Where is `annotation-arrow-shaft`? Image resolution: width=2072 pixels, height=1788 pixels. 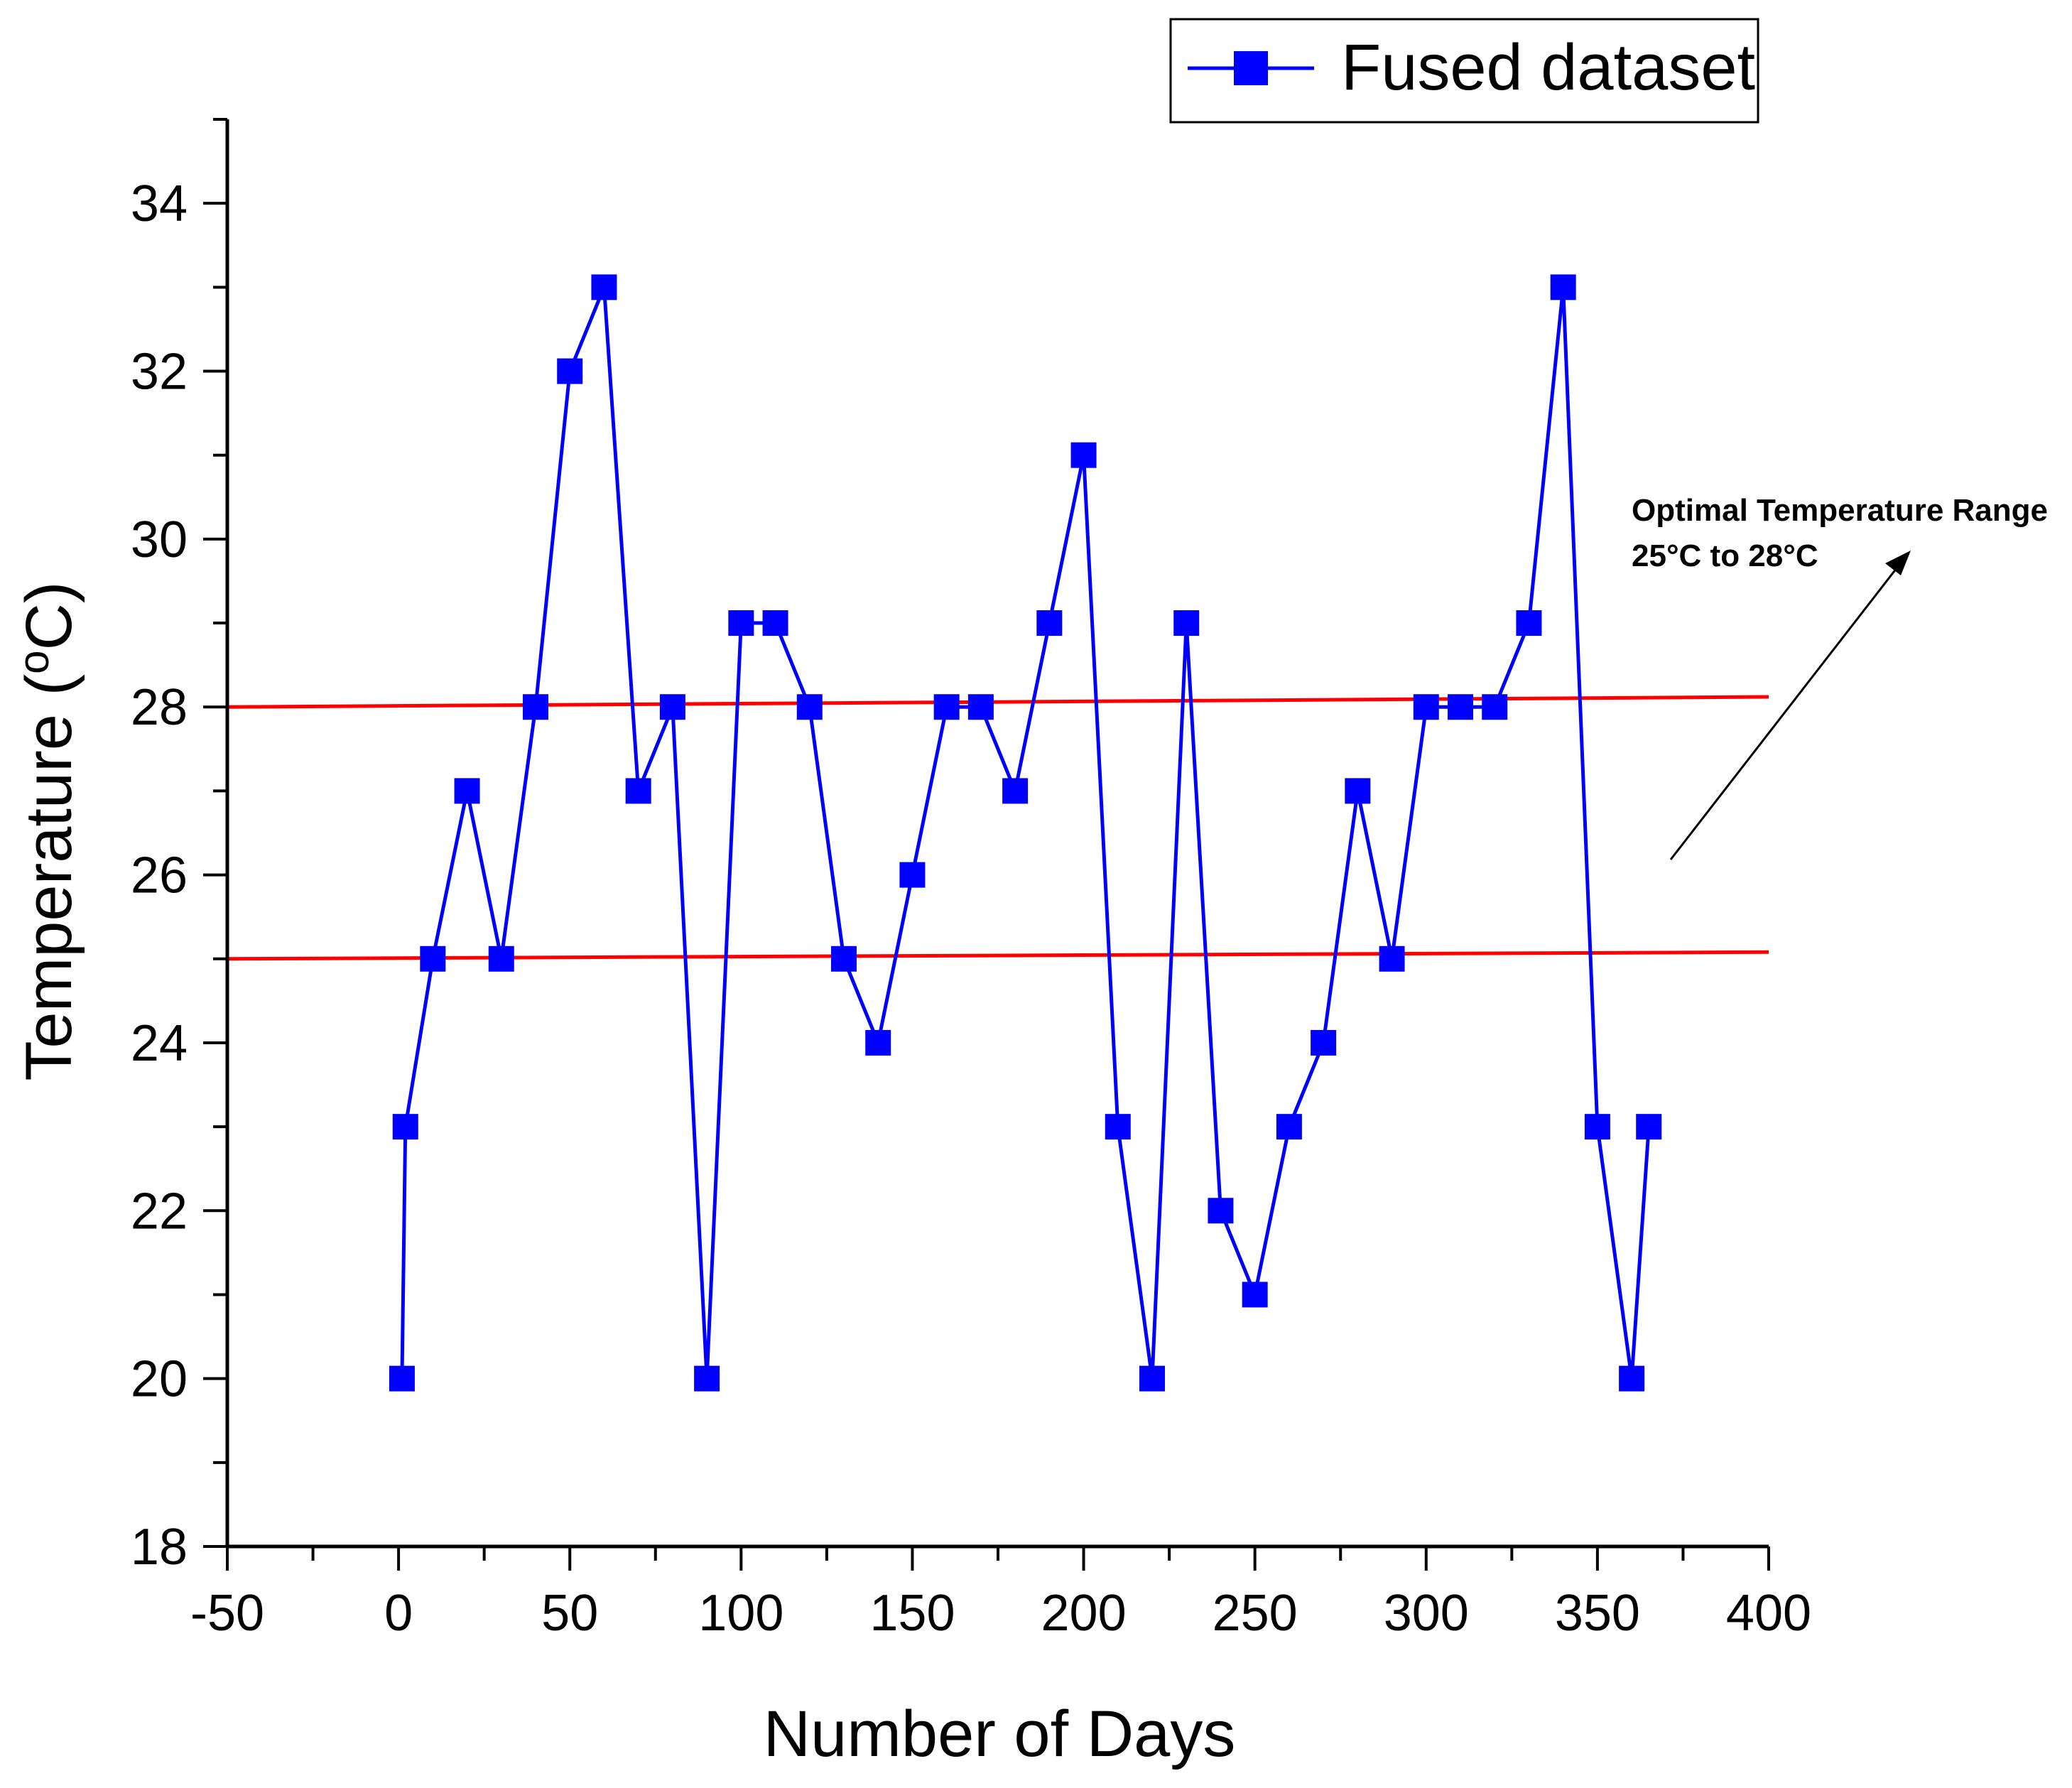
annotation-arrow-shaft is located at coordinates (1783, 714).